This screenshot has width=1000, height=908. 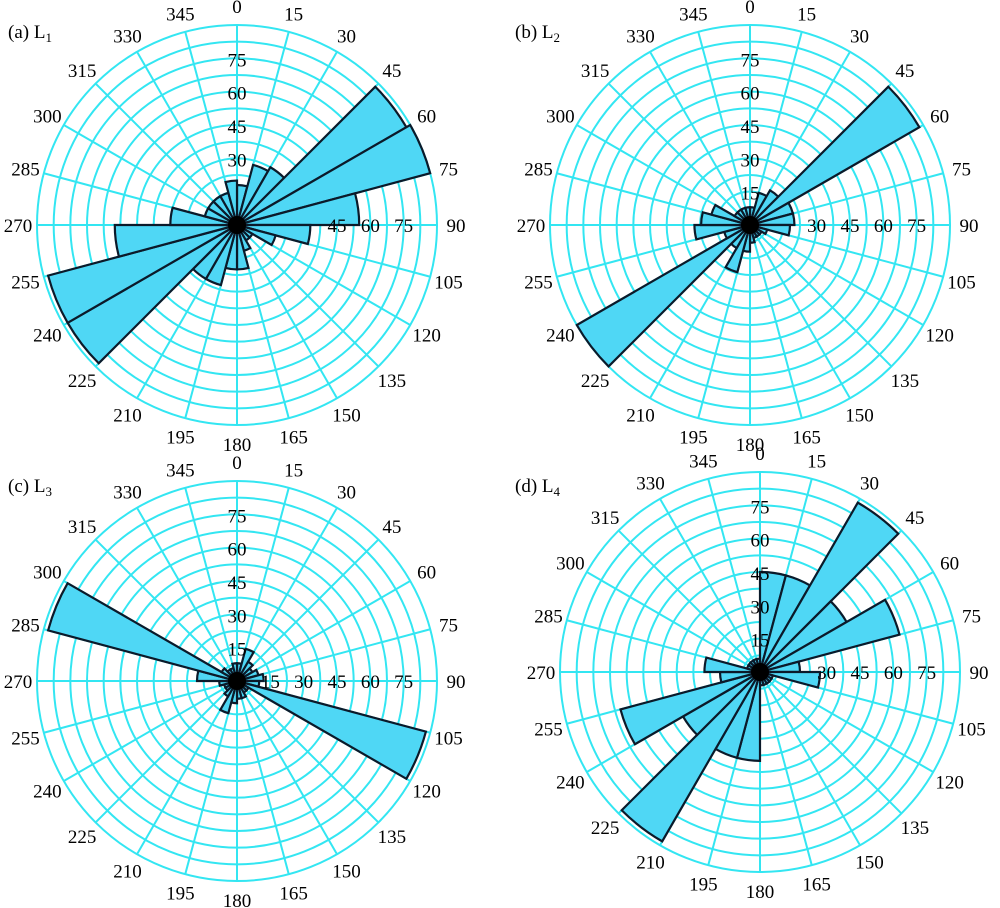 What do you see at coordinates (48, 37) in the screenshot?
I see `panel-label-subscript: 1` at bounding box center [48, 37].